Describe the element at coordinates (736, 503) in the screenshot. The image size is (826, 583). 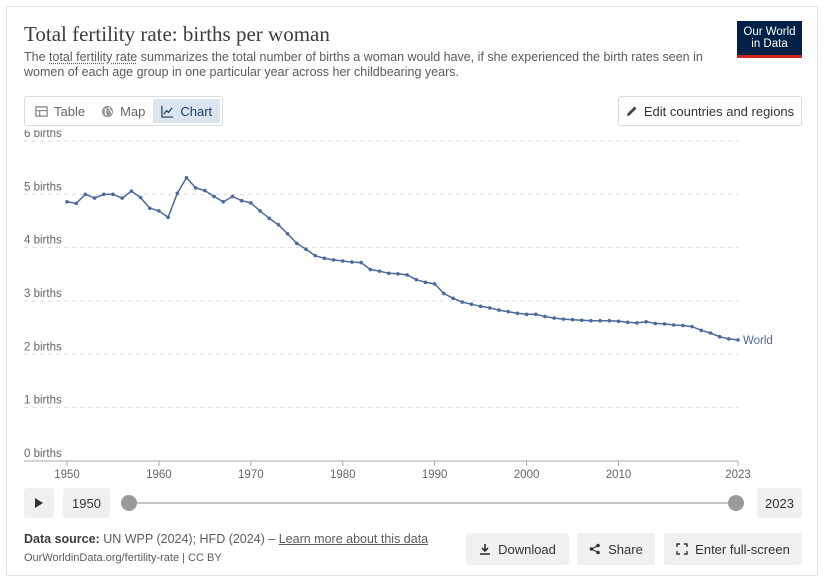
I see `timeline-end-handle` at that location.